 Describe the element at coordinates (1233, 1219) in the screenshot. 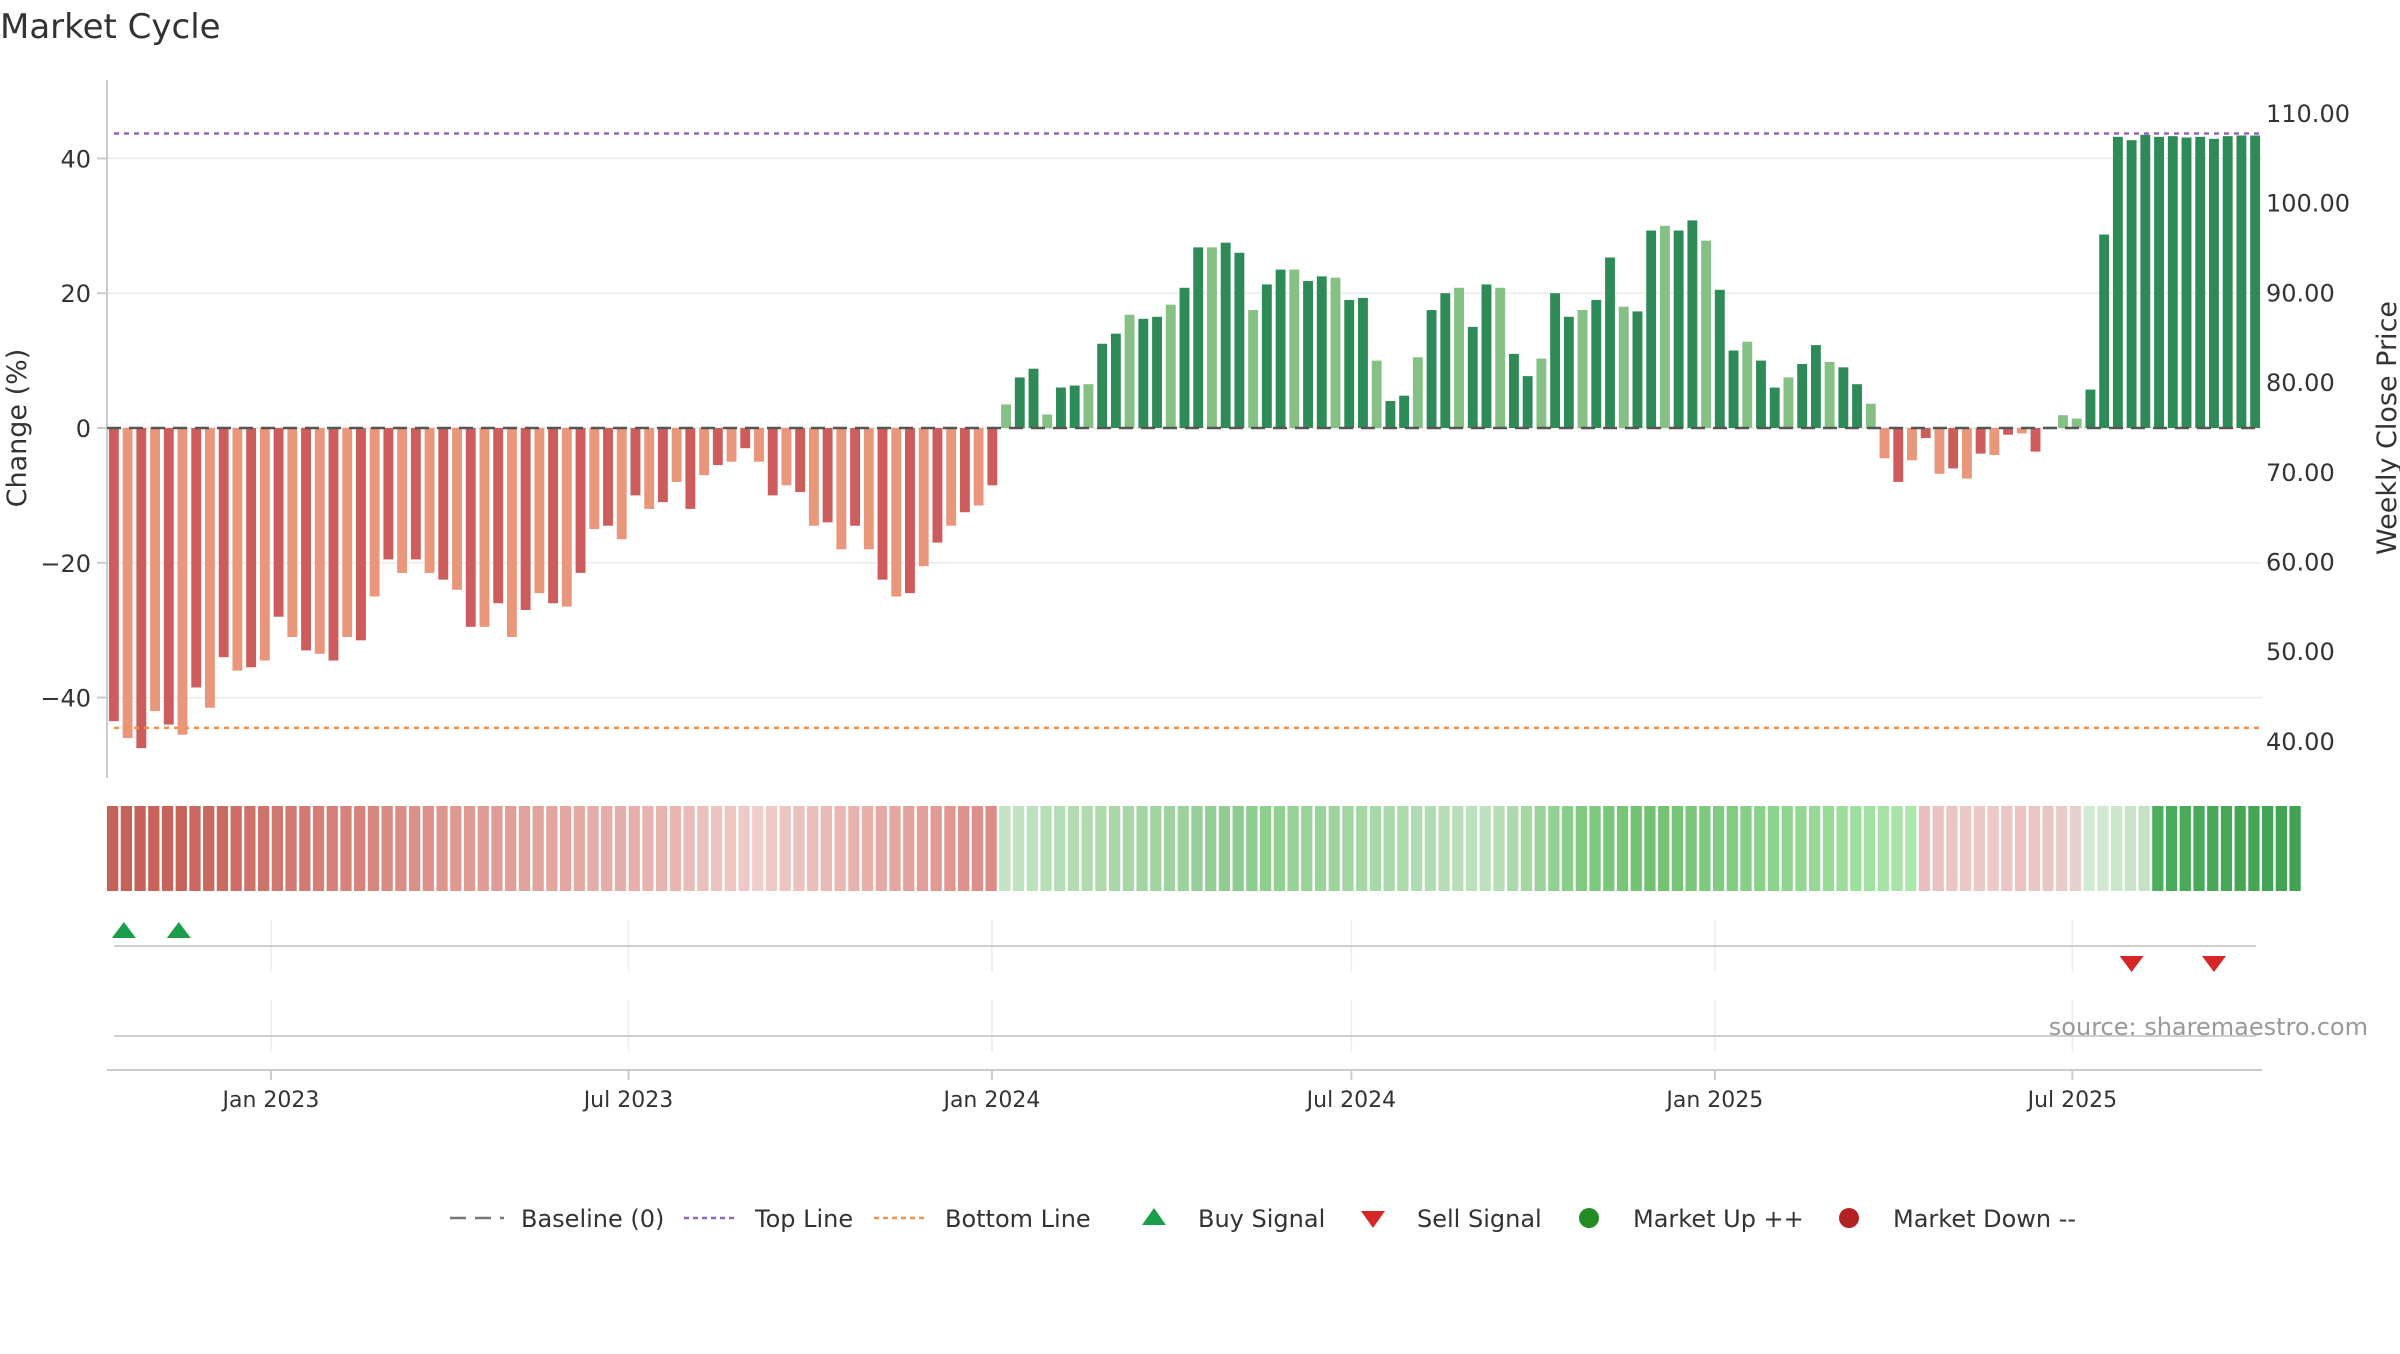

I see `legend-item: Buy Signal` at that location.